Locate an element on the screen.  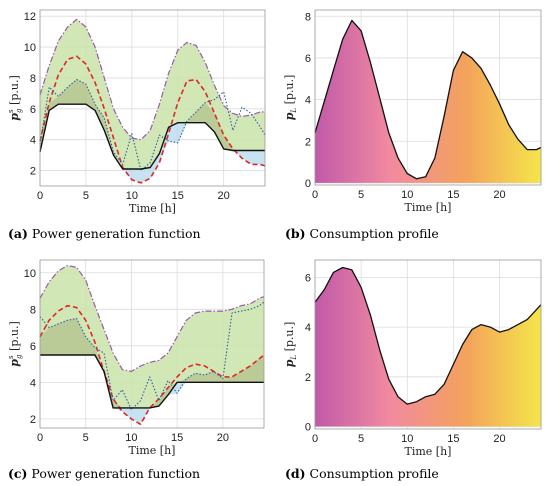
caption-b: (b) Consumption profile is located at coordinates (362, 233).